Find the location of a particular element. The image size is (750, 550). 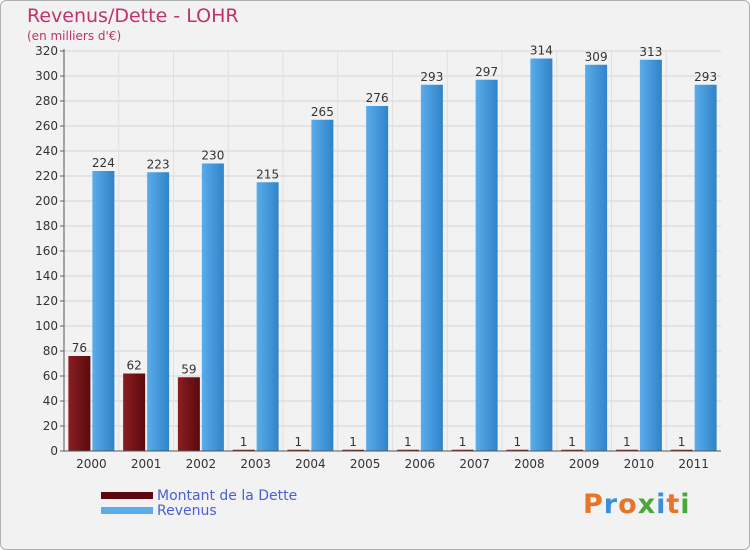

logo-letter: o is located at coordinates (628, 504).